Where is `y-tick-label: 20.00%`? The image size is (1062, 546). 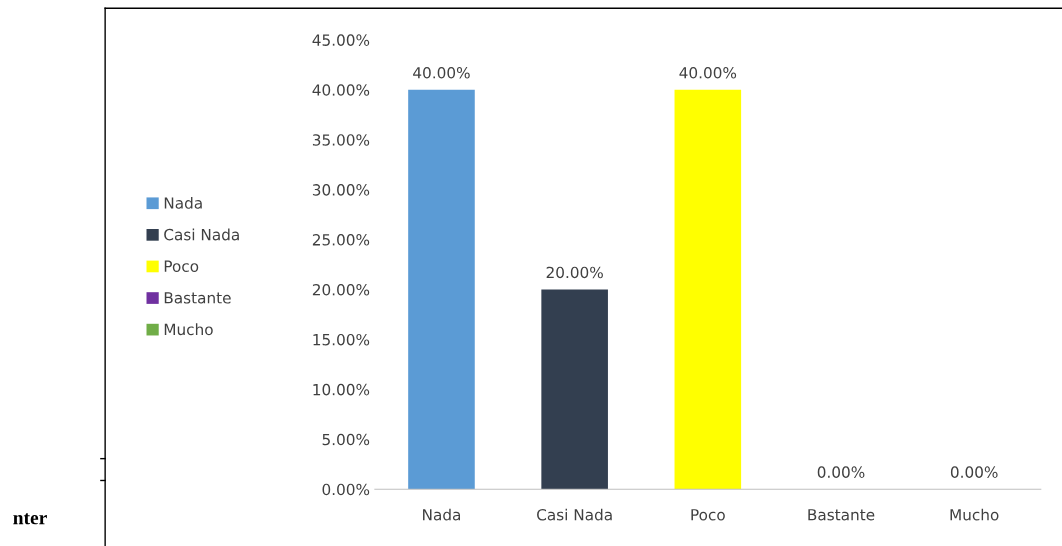 y-tick-label: 20.00% is located at coordinates (341, 289).